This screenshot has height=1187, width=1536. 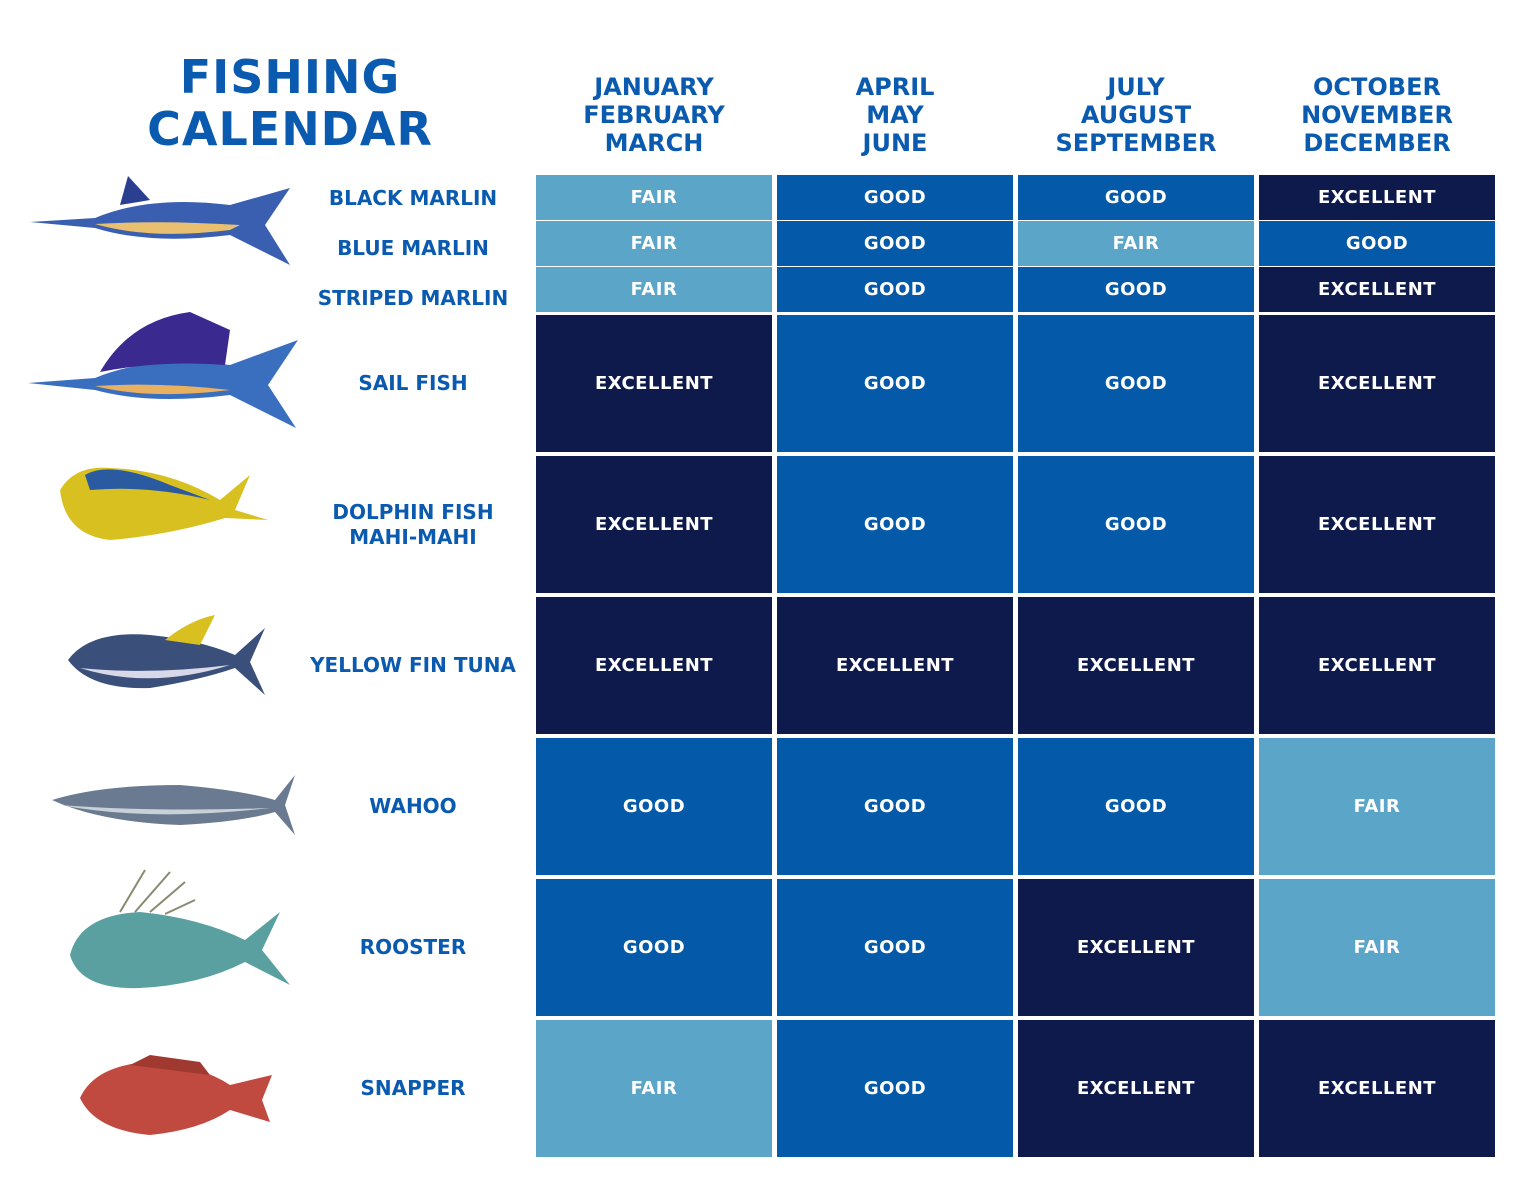 What do you see at coordinates (895, 87) in the screenshot?
I see `header-line: APRIL` at bounding box center [895, 87].